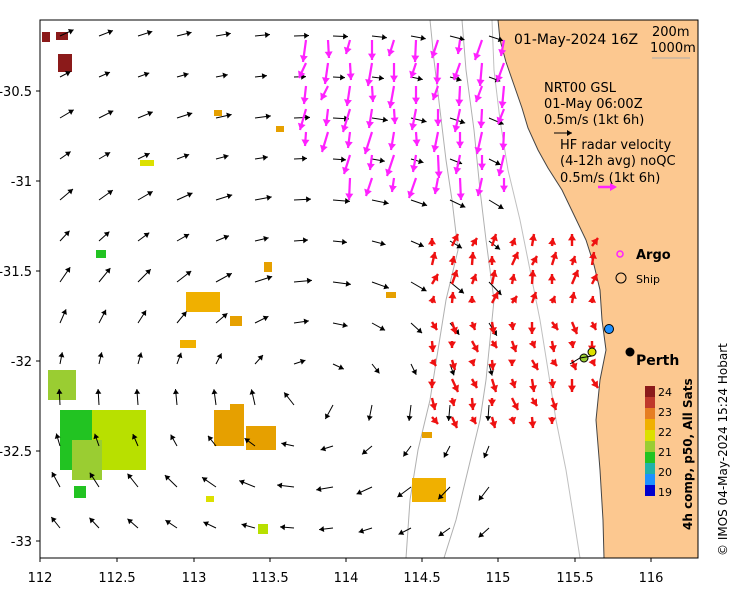 Image resolution: width=740 pixels, height=592 pixels. What do you see at coordinates (346, 578) in the screenshot?
I see `x-tick-label: 114` at bounding box center [346, 578].